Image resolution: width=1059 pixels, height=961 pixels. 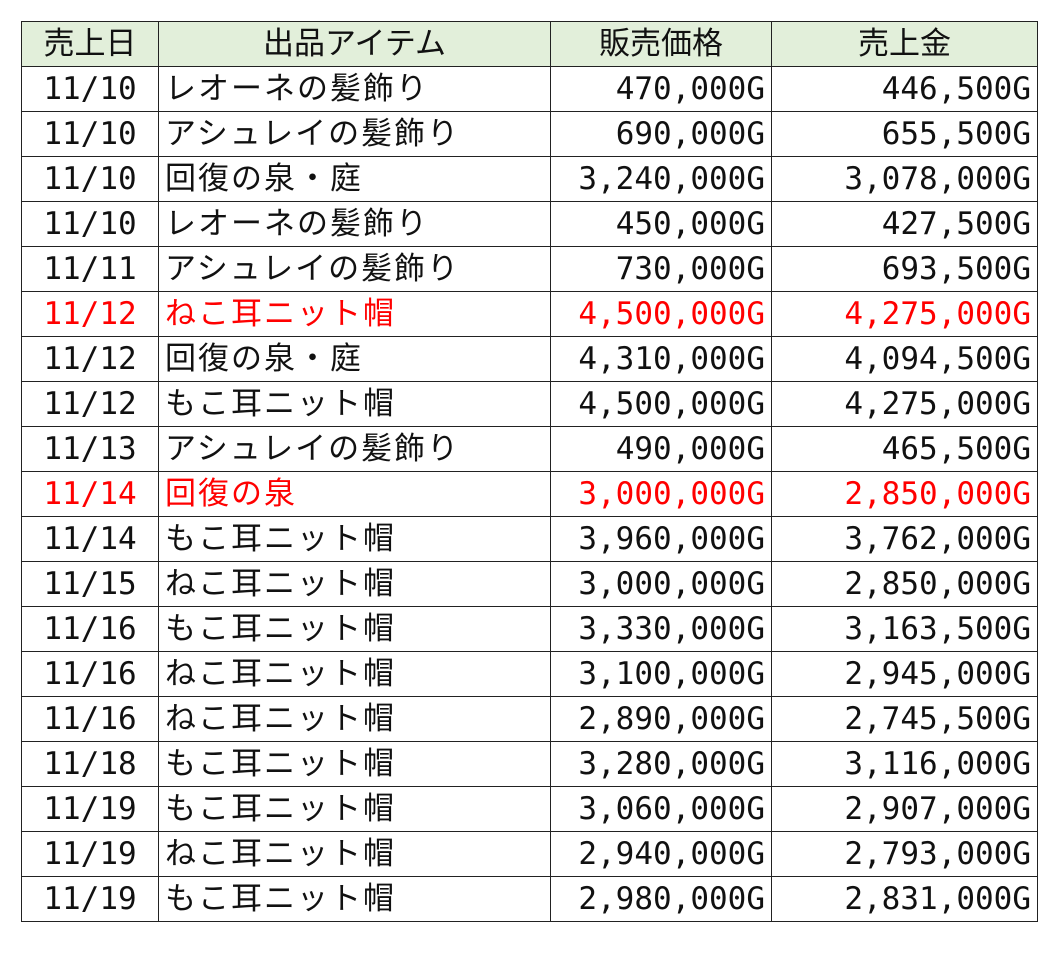 I want to click on cell-price: 3,100,000G, so click(x=661, y=674).